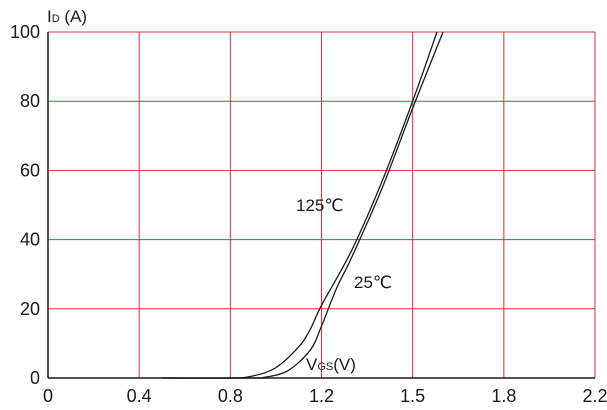 This screenshot has height=410, width=607. I want to click on x-tick-label: 0.4, so click(139, 396).